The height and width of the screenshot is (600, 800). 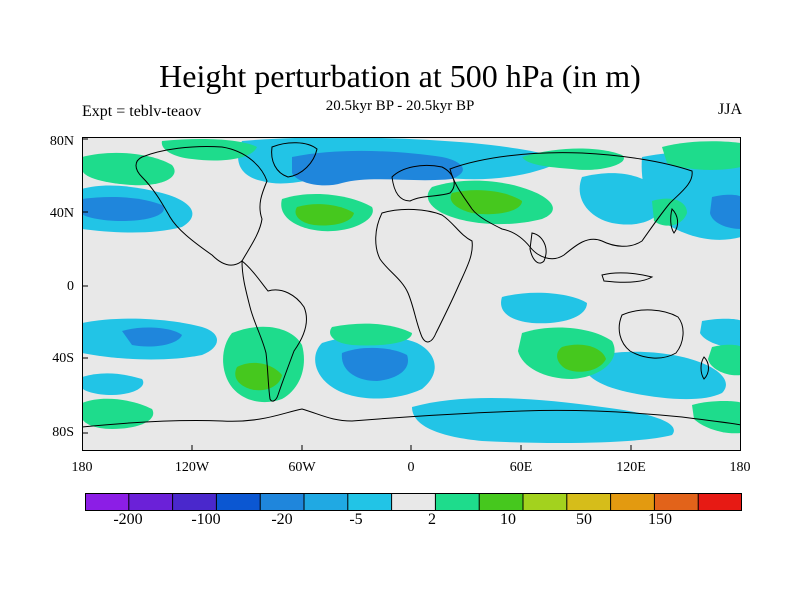 I want to click on lat-label-80s: 80S, so click(x=63, y=432).